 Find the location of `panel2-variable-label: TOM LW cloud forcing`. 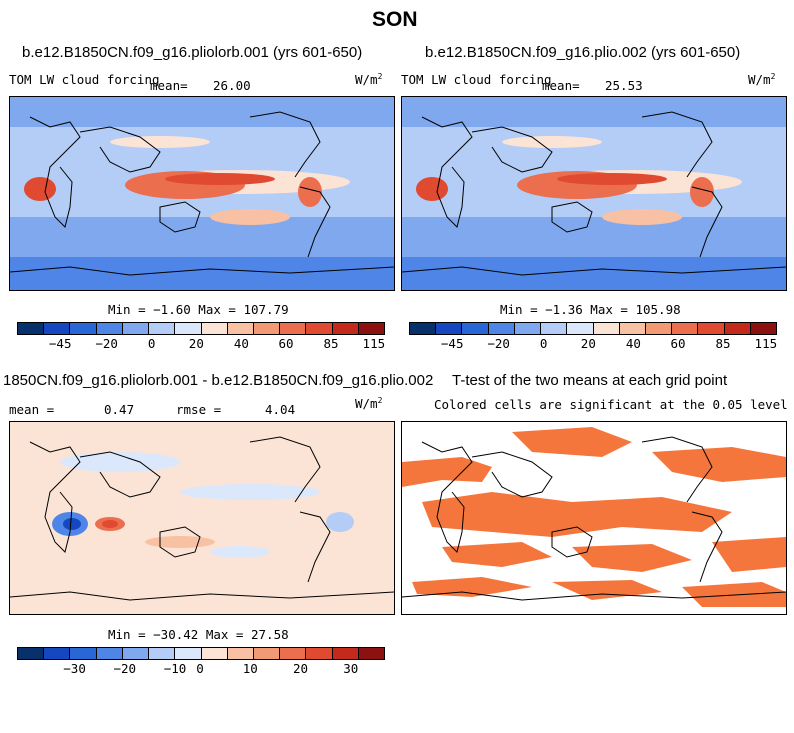

panel2-variable-label: TOM LW cloud forcing is located at coordinates (476, 79).